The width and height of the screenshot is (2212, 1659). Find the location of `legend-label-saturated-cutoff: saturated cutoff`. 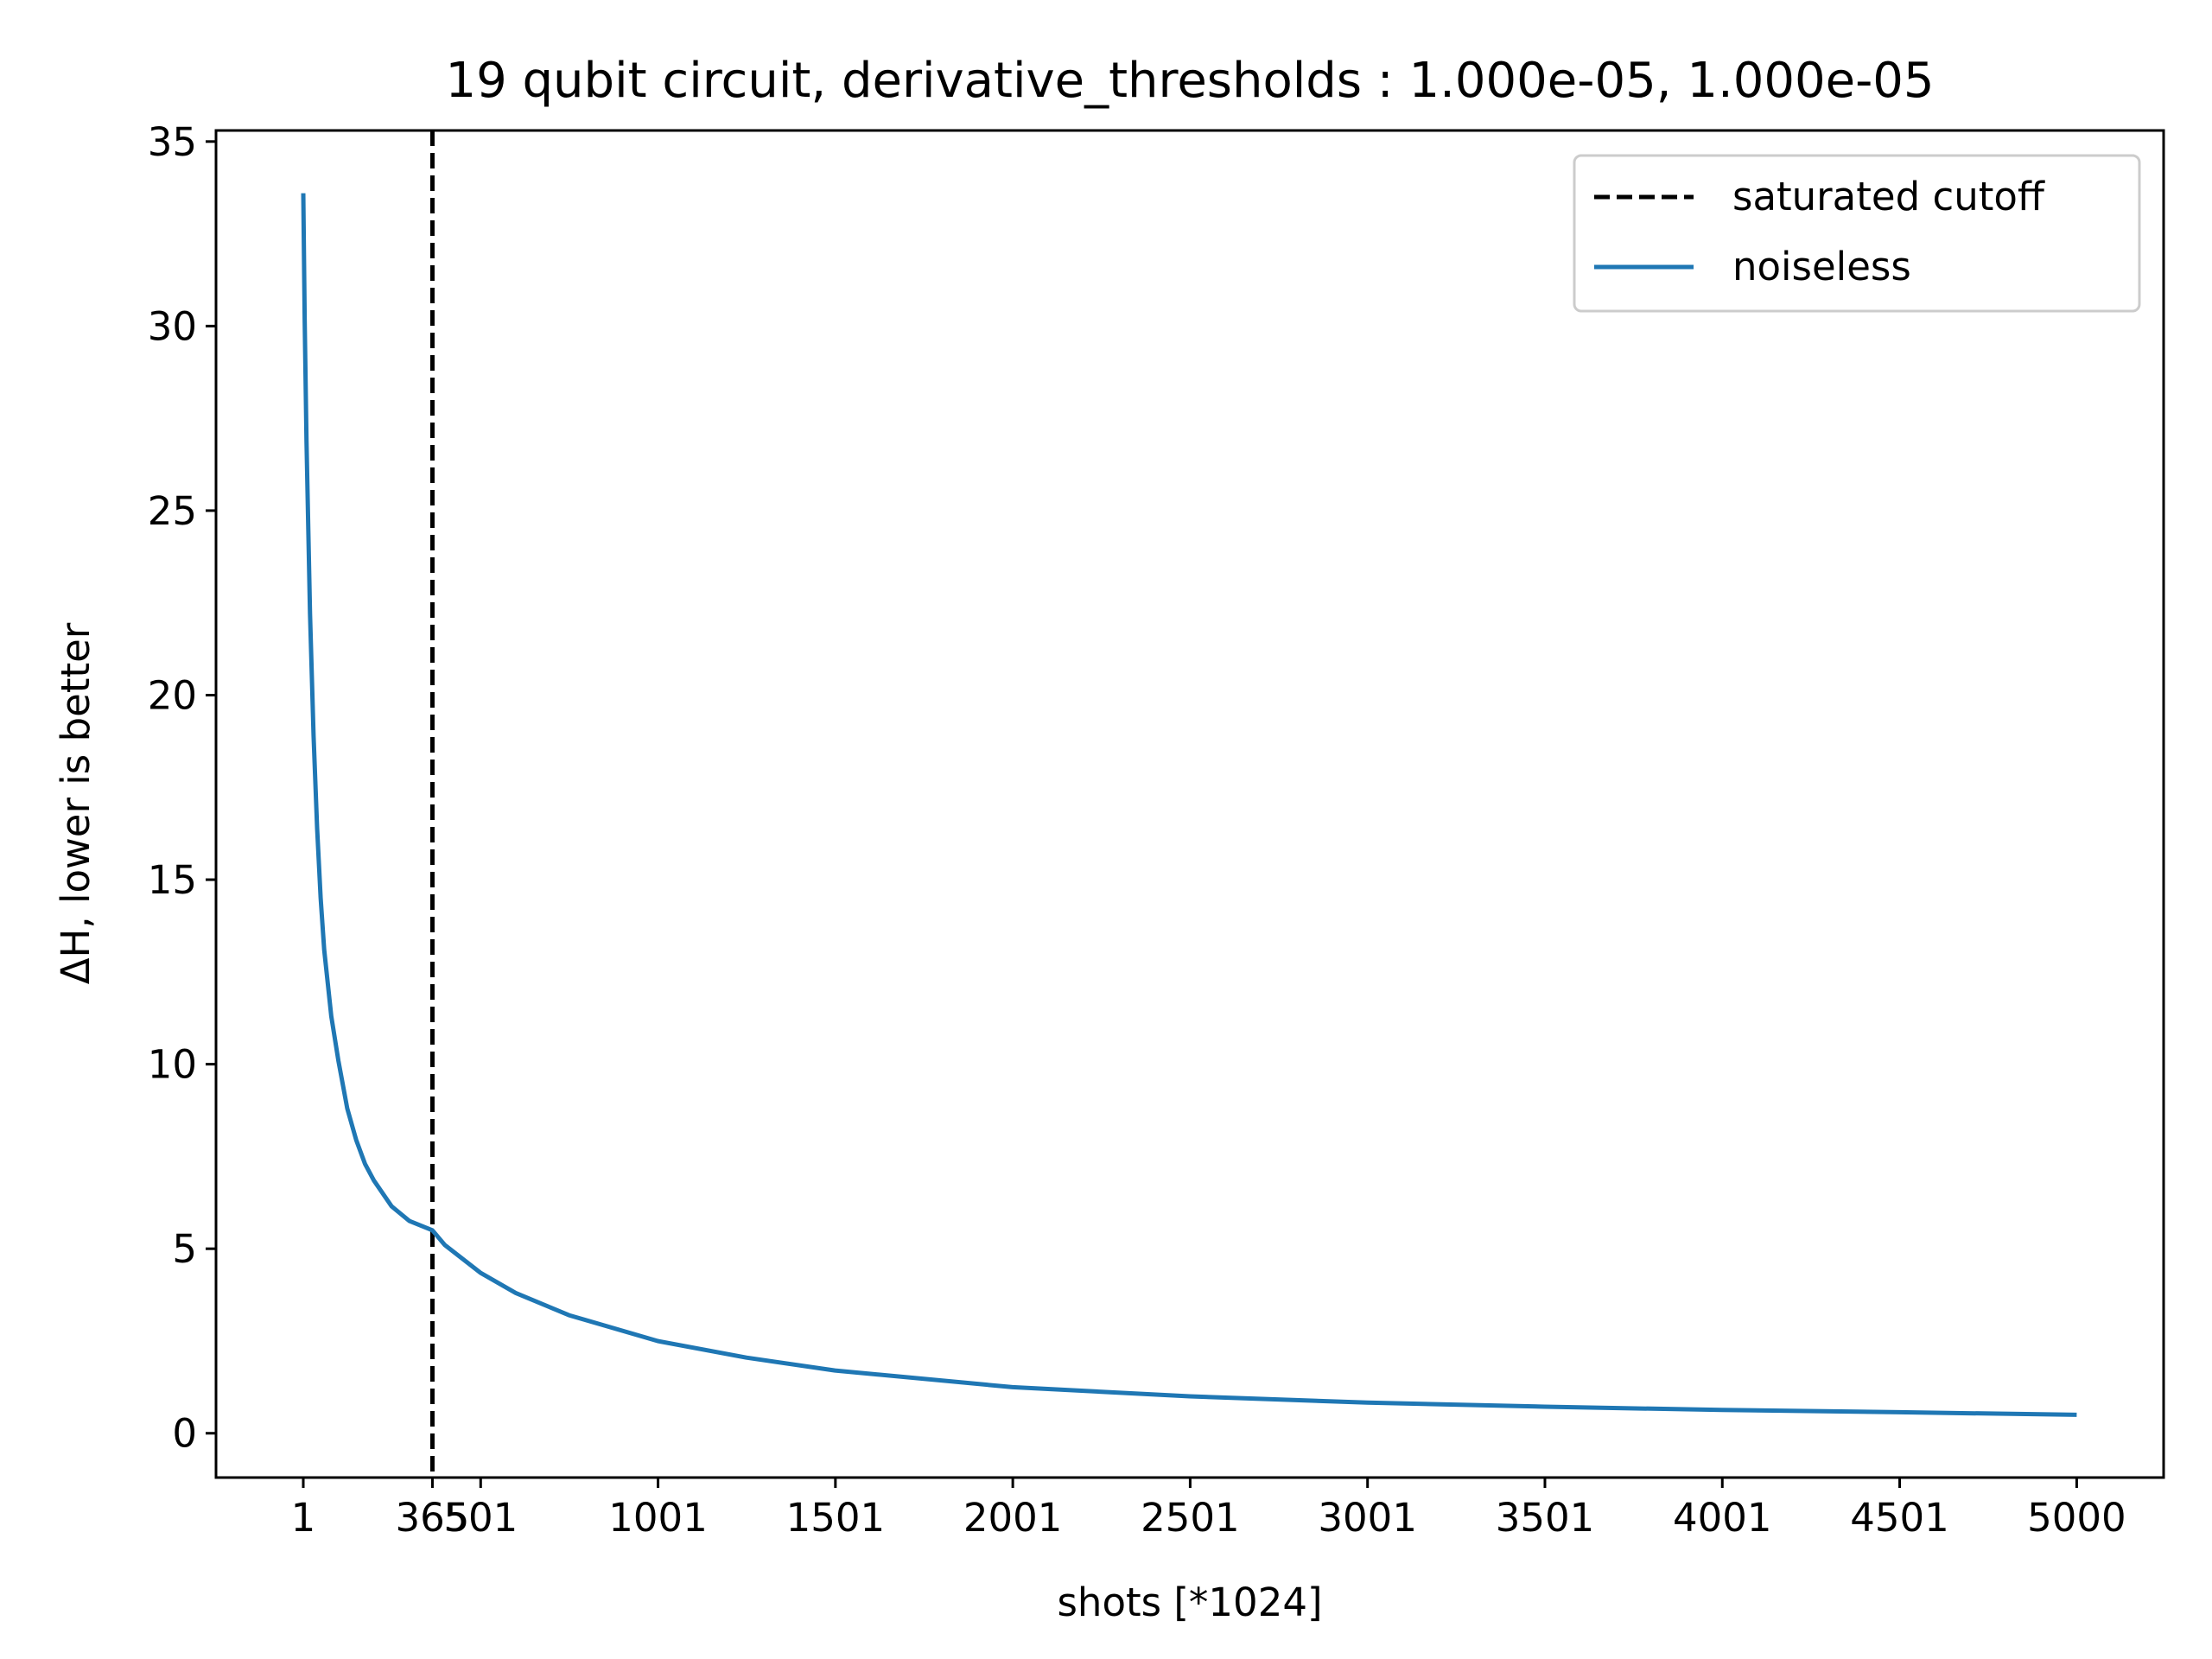

legend-label-saturated-cutoff: saturated cutoff is located at coordinates (1889, 196).